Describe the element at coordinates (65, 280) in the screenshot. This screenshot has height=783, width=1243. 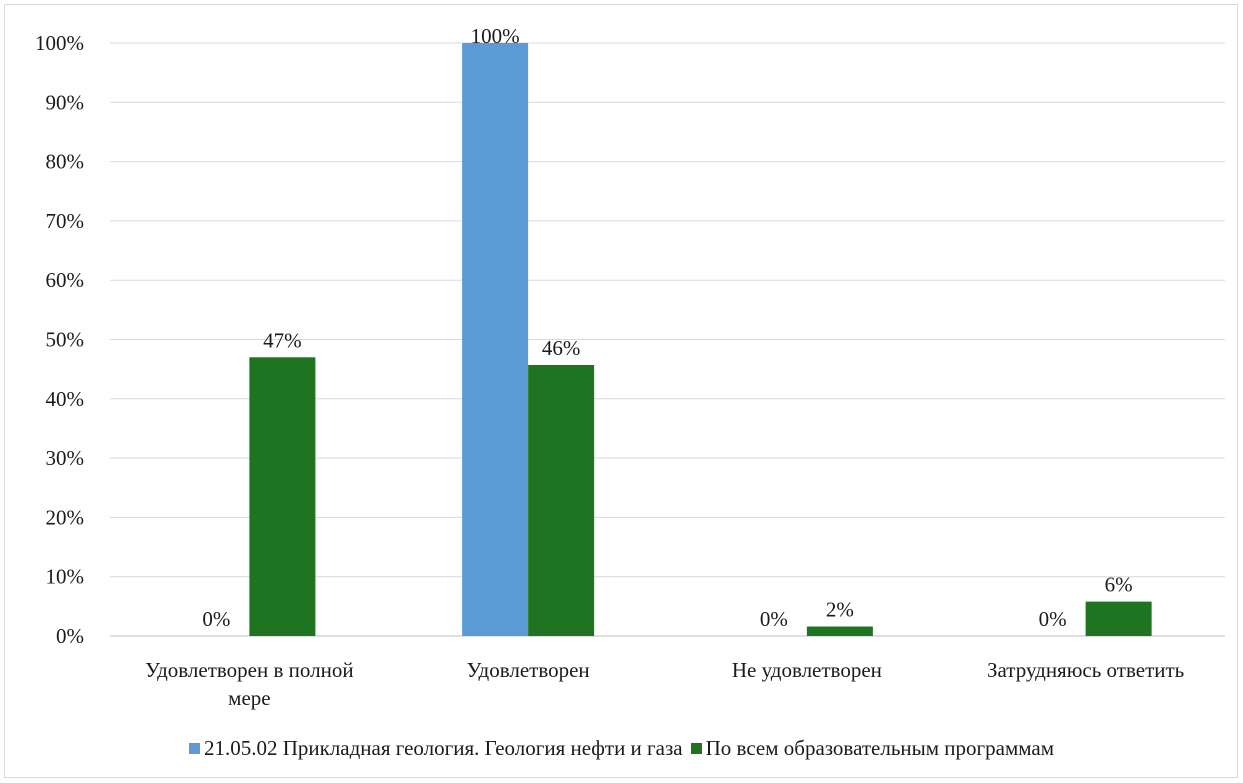
I see `y-tick-label: 60%` at that location.